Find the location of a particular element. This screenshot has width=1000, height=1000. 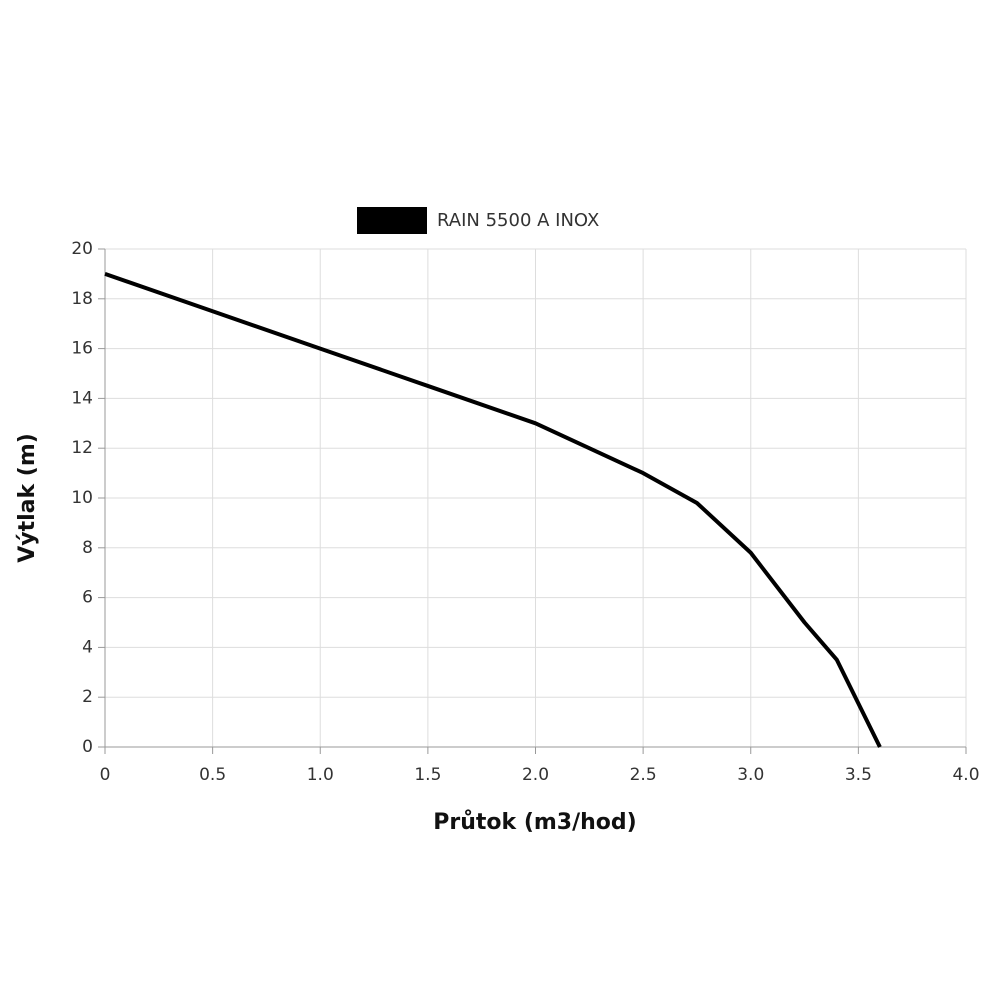

y-tick-label: 2 is located at coordinates (87, 697).